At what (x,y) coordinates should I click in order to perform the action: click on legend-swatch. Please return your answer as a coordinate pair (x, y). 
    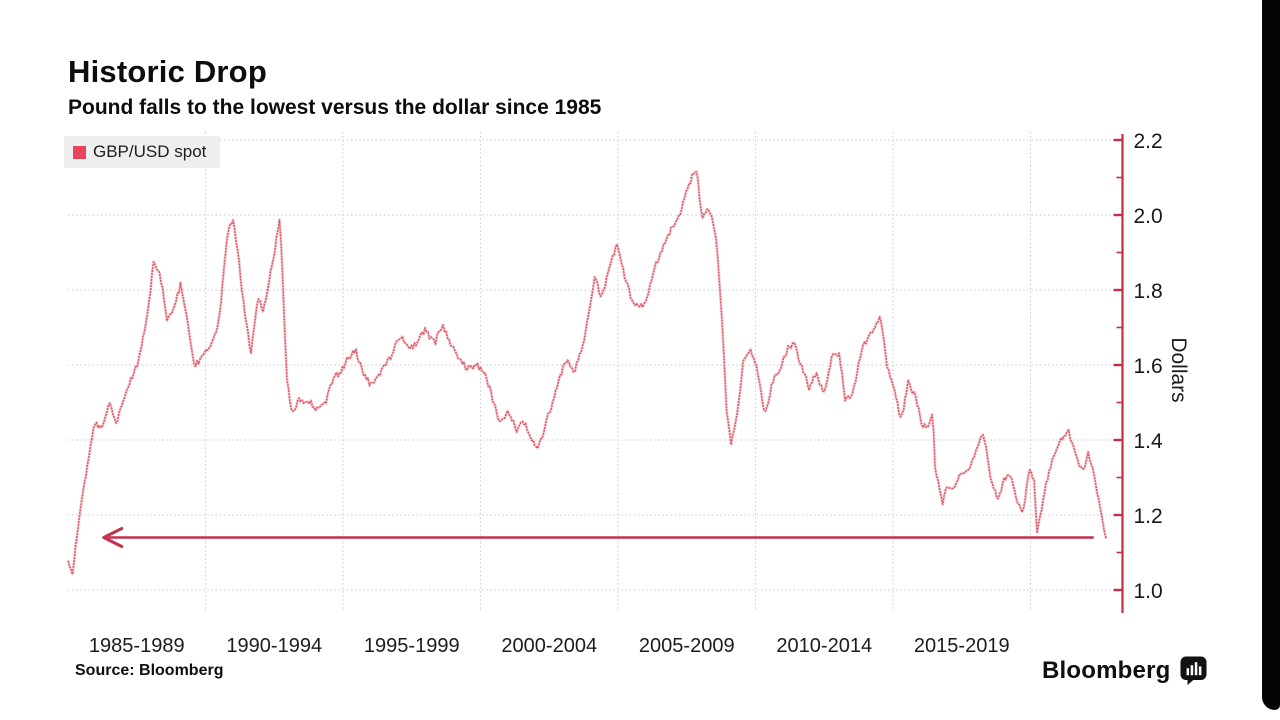
    Looking at the image, I should click on (79, 152).